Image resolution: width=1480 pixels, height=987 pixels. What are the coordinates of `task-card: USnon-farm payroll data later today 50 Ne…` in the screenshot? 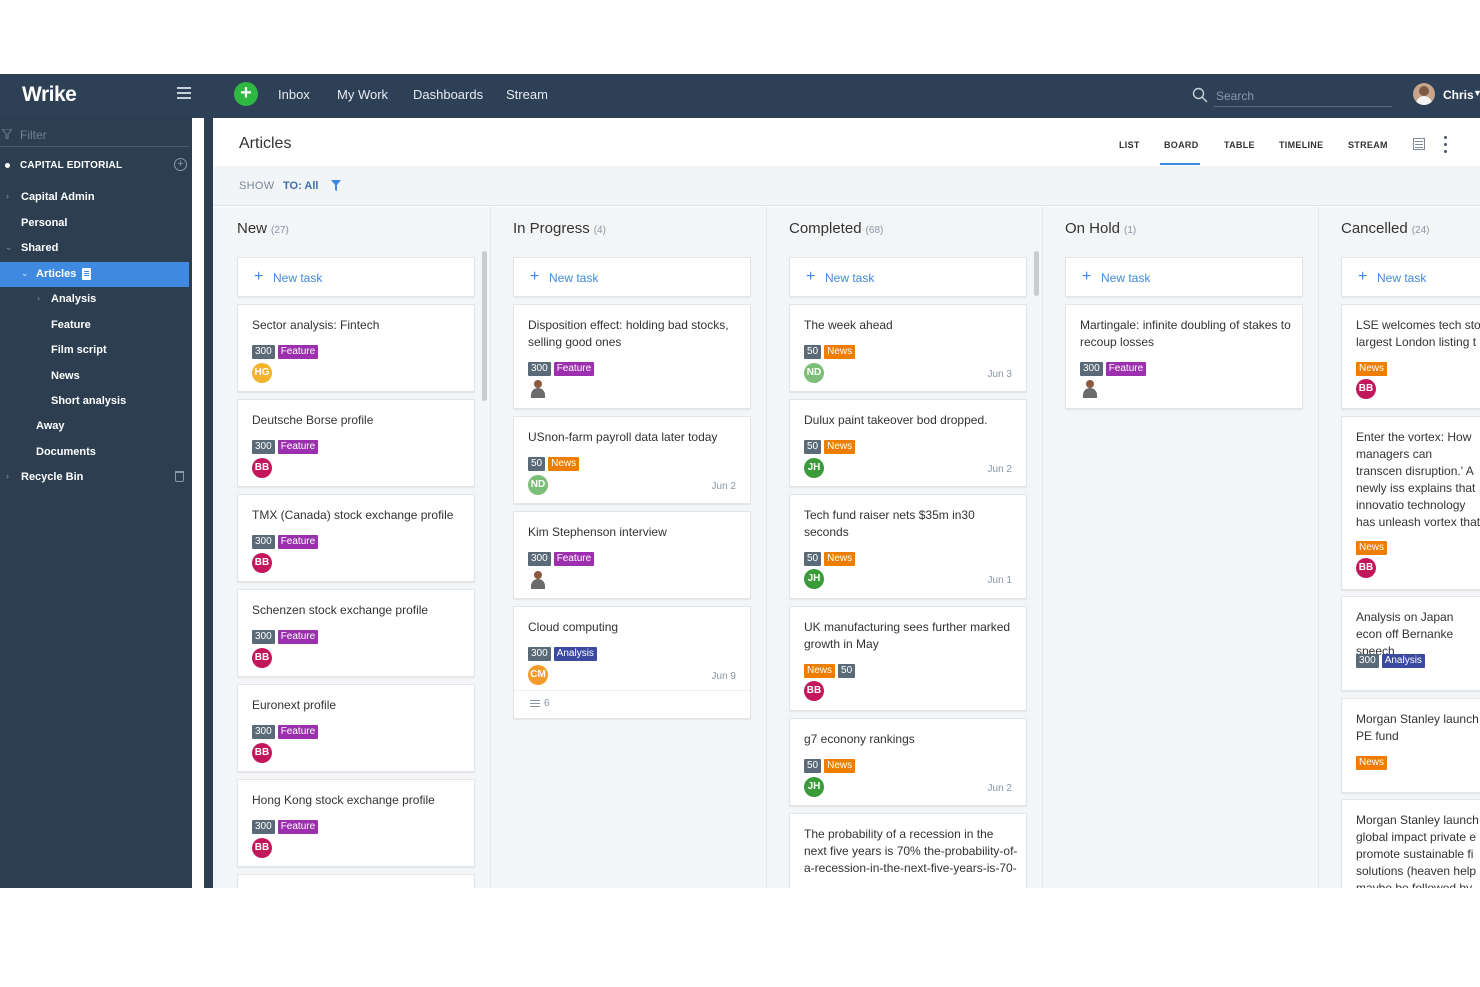 It's located at (632, 460).